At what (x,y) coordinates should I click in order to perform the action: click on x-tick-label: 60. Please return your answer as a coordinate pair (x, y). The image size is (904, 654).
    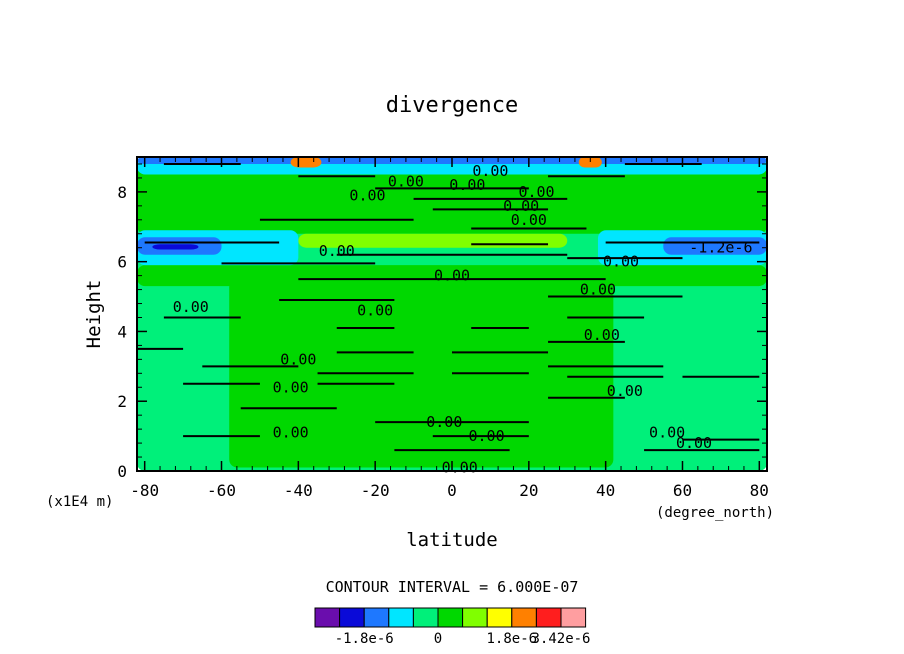
    Looking at the image, I should click on (682, 490).